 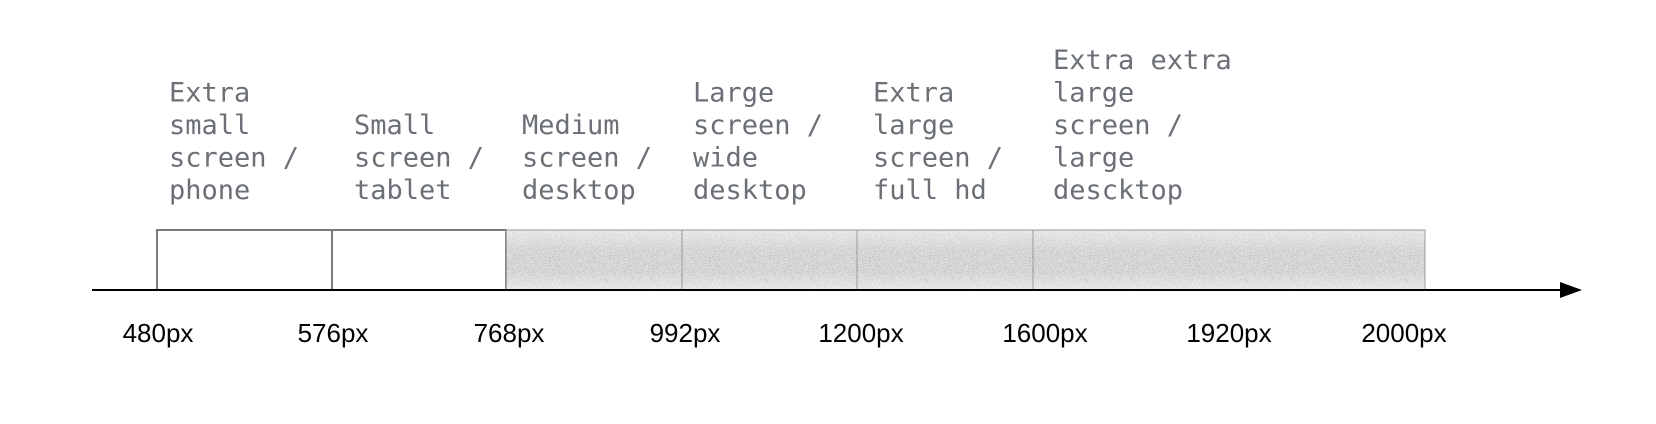 What do you see at coordinates (209, 125) in the screenshot?
I see `segment-label-line: small` at bounding box center [209, 125].